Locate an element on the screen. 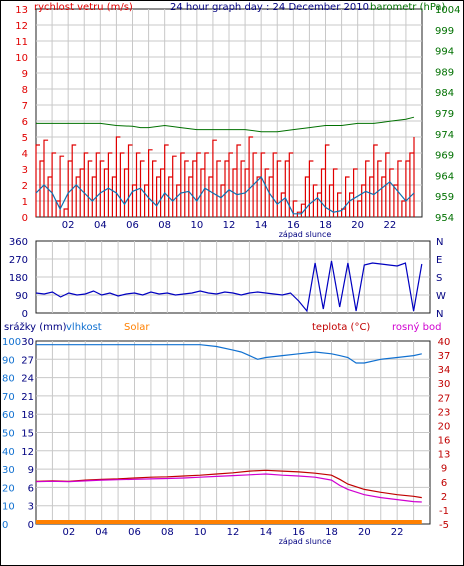  temperature-y-tick-label: 30 is located at coordinates (444, 384).